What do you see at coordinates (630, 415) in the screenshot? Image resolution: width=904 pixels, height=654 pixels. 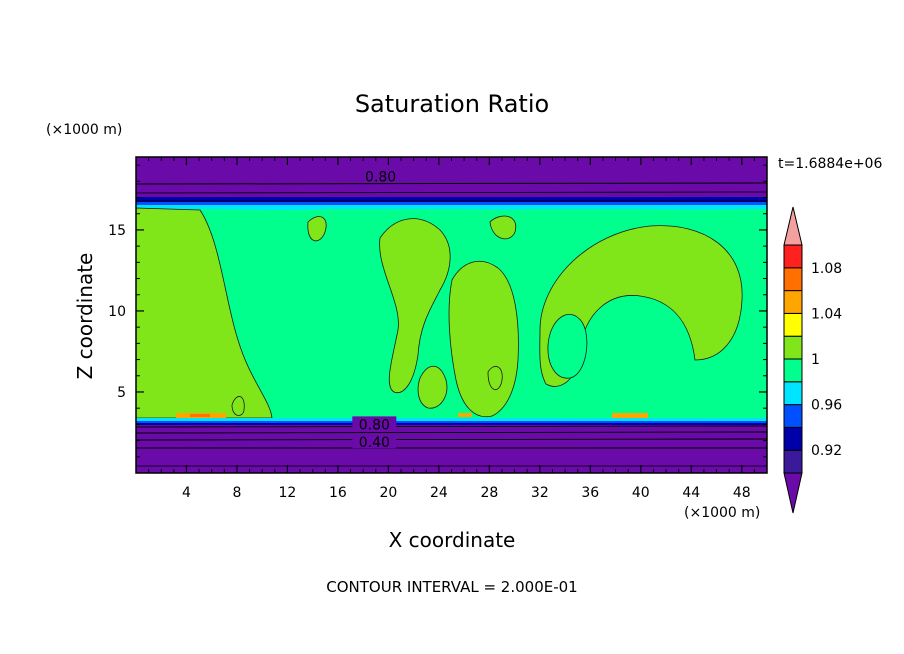 I see `warm-spot-right` at bounding box center [630, 415].